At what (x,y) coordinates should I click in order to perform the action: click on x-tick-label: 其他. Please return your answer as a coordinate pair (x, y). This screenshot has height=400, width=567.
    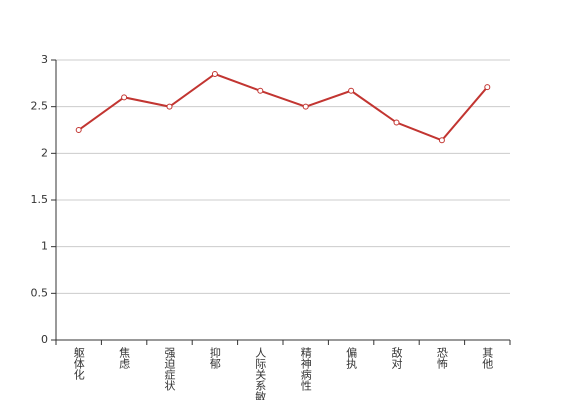
    Looking at the image, I should click on (487, 358).